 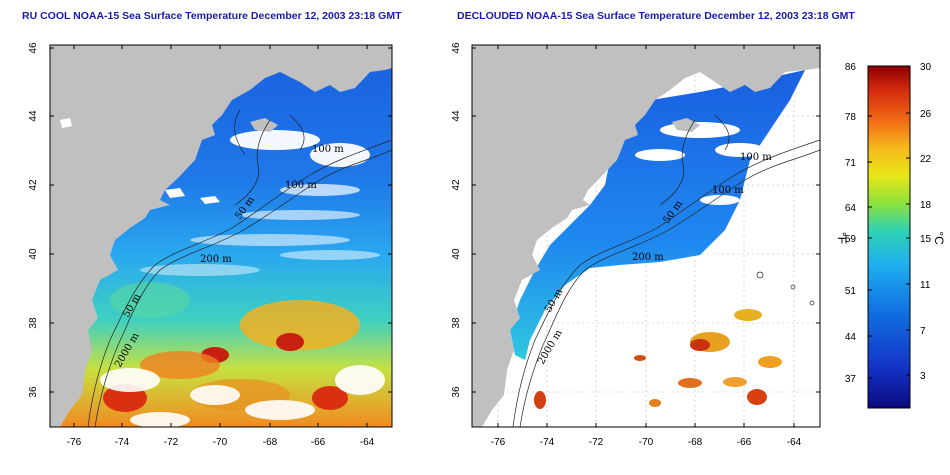 I want to click on celsius-tick: 18, so click(x=926, y=205).